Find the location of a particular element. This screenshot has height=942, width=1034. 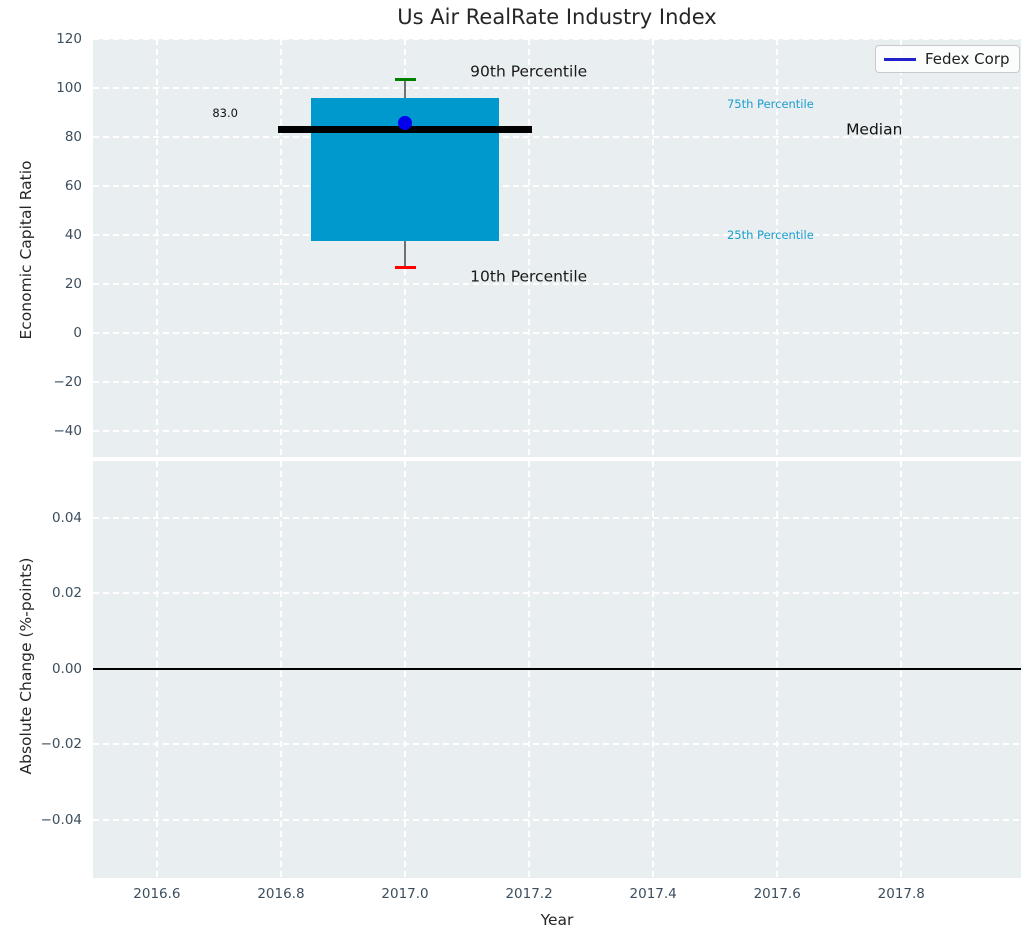

p10-cap is located at coordinates (405, 268).